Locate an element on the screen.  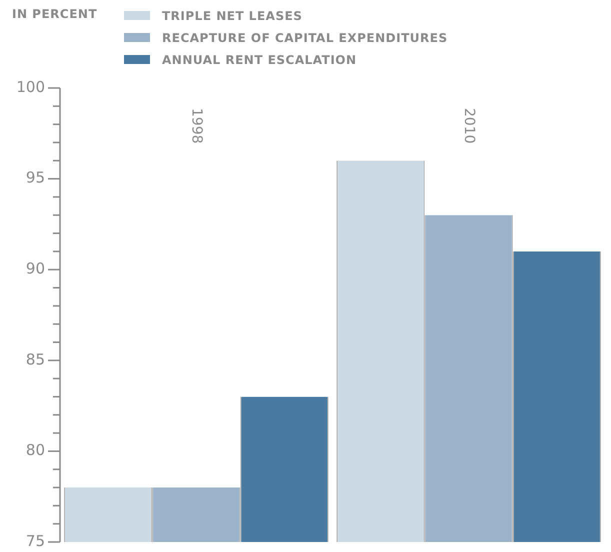
x-tick-label: 1998 is located at coordinates (196, 126).